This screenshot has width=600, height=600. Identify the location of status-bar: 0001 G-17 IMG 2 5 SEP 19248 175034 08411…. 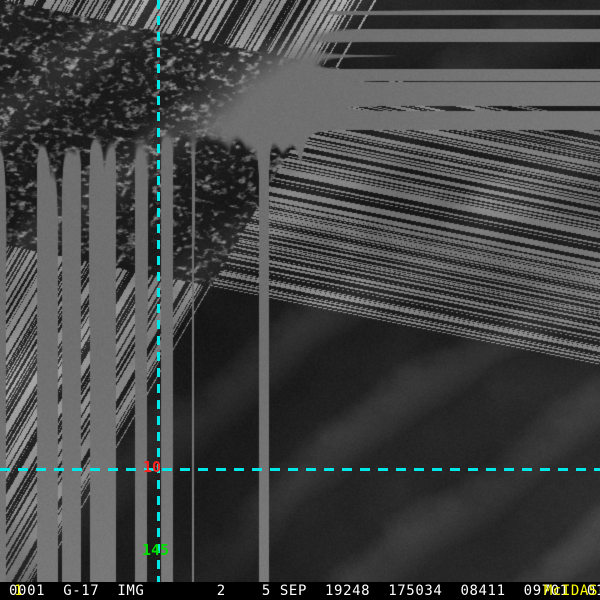
(300, 591).